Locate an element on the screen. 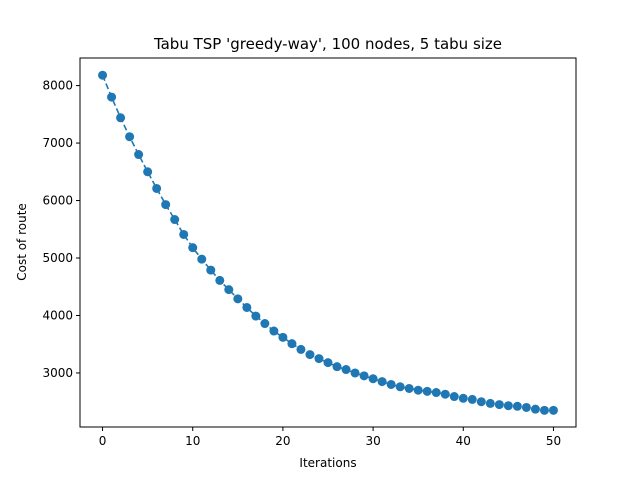 The height and width of the screenshot is (480, 640). y-tick-label: 6000 is located at coordinates (57, 201).